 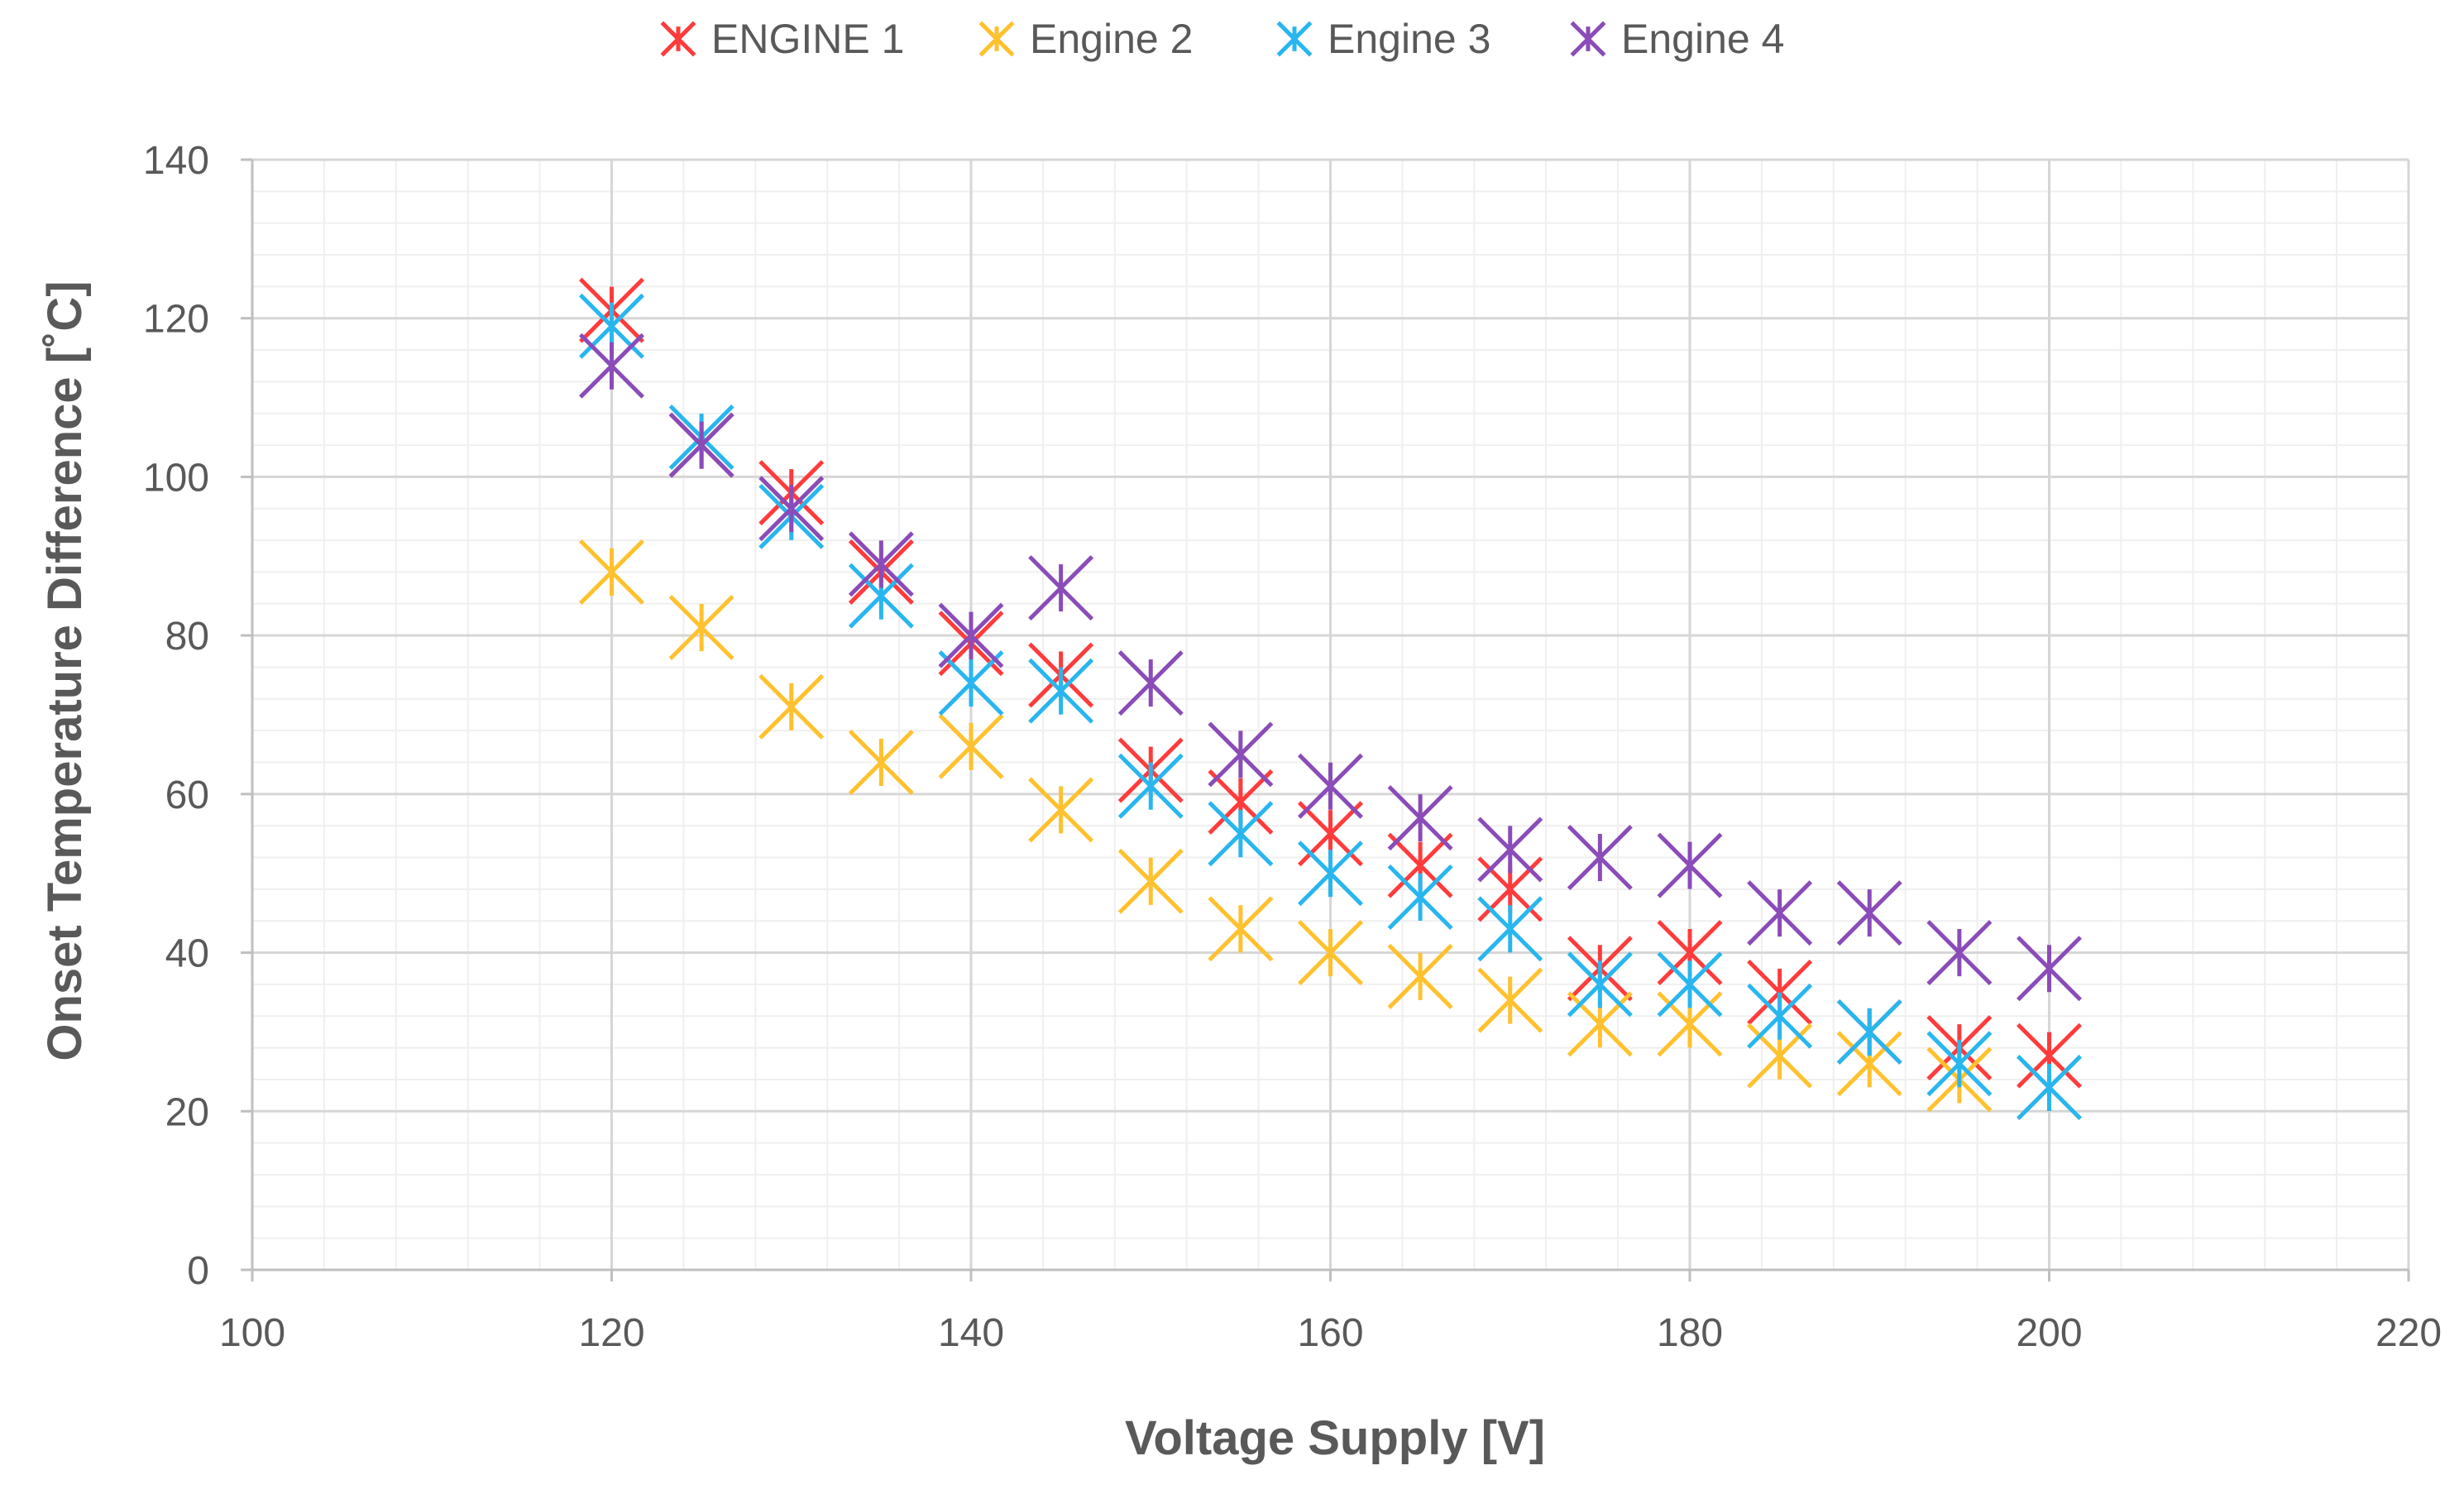 I want to click on legend-label-engine-4: Engine 4, so click(x=1702, y=39).